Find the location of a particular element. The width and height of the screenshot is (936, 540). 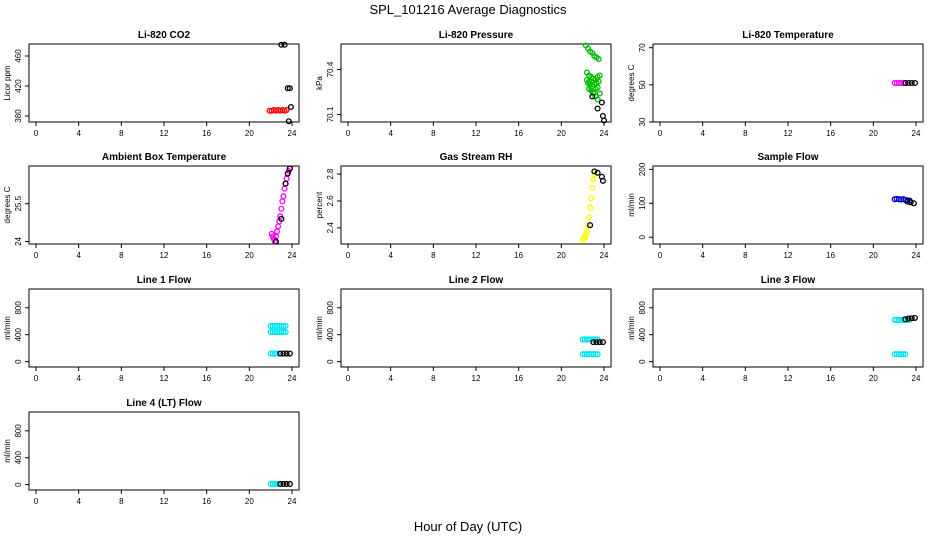

y-tick-label: 2.6 is located at coordinates (330, 201).